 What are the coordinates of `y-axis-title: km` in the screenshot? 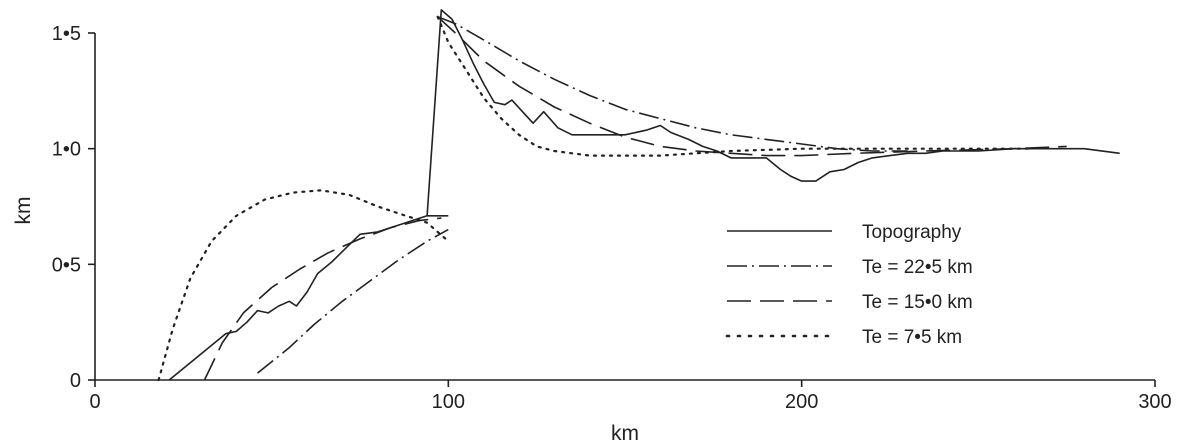 It's located at (23, 211).